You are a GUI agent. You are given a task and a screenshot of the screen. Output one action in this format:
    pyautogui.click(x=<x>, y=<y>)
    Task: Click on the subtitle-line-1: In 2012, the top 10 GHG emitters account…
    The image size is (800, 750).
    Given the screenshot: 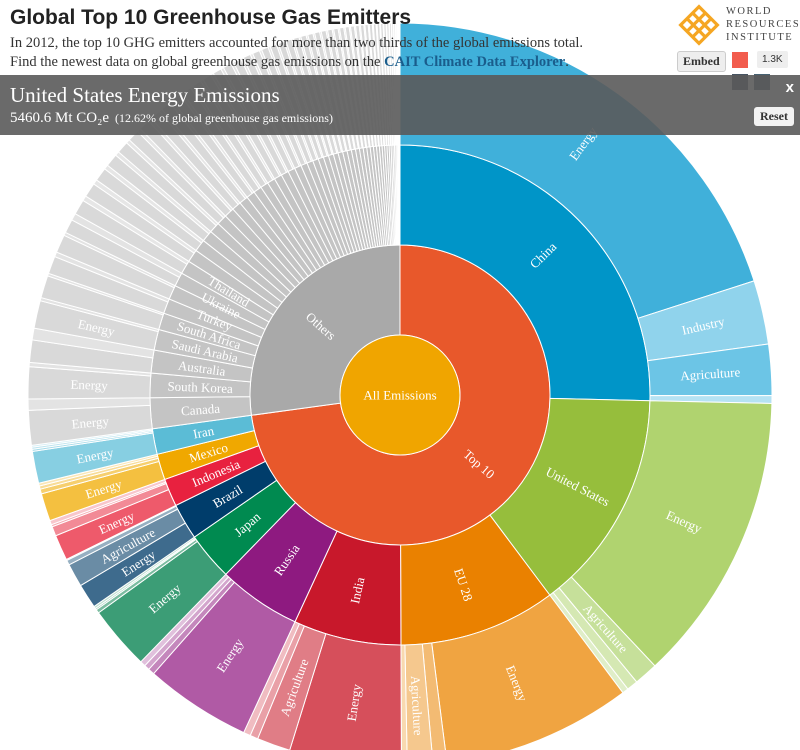 What is the action you would take?
    pyautogui.click(x=297, y=43)
    